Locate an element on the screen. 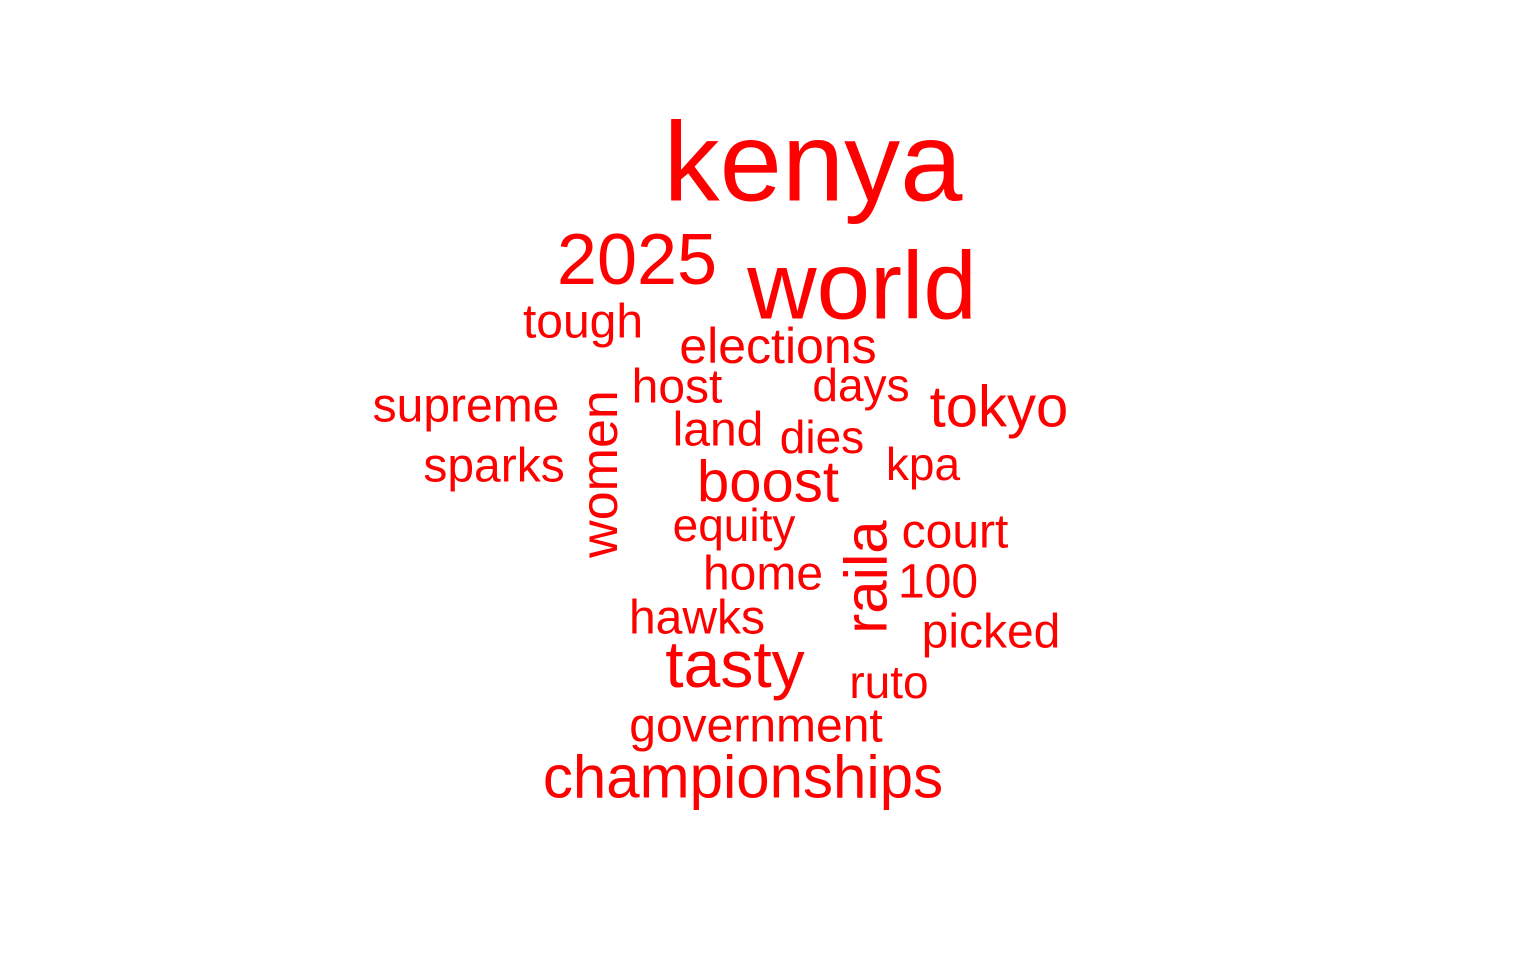  word-government: government is located at coordinates (755, 726).